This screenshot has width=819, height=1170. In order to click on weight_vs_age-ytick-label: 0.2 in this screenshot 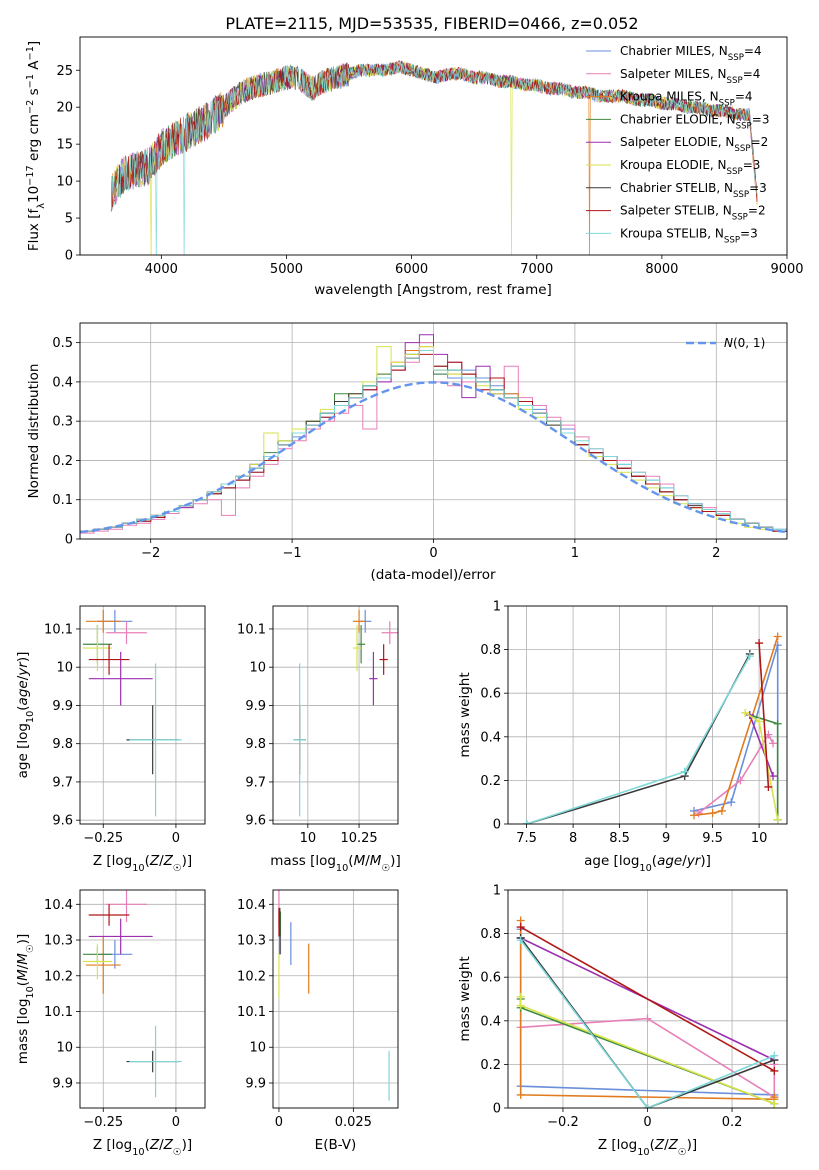, I will do `click(490, 781)`.